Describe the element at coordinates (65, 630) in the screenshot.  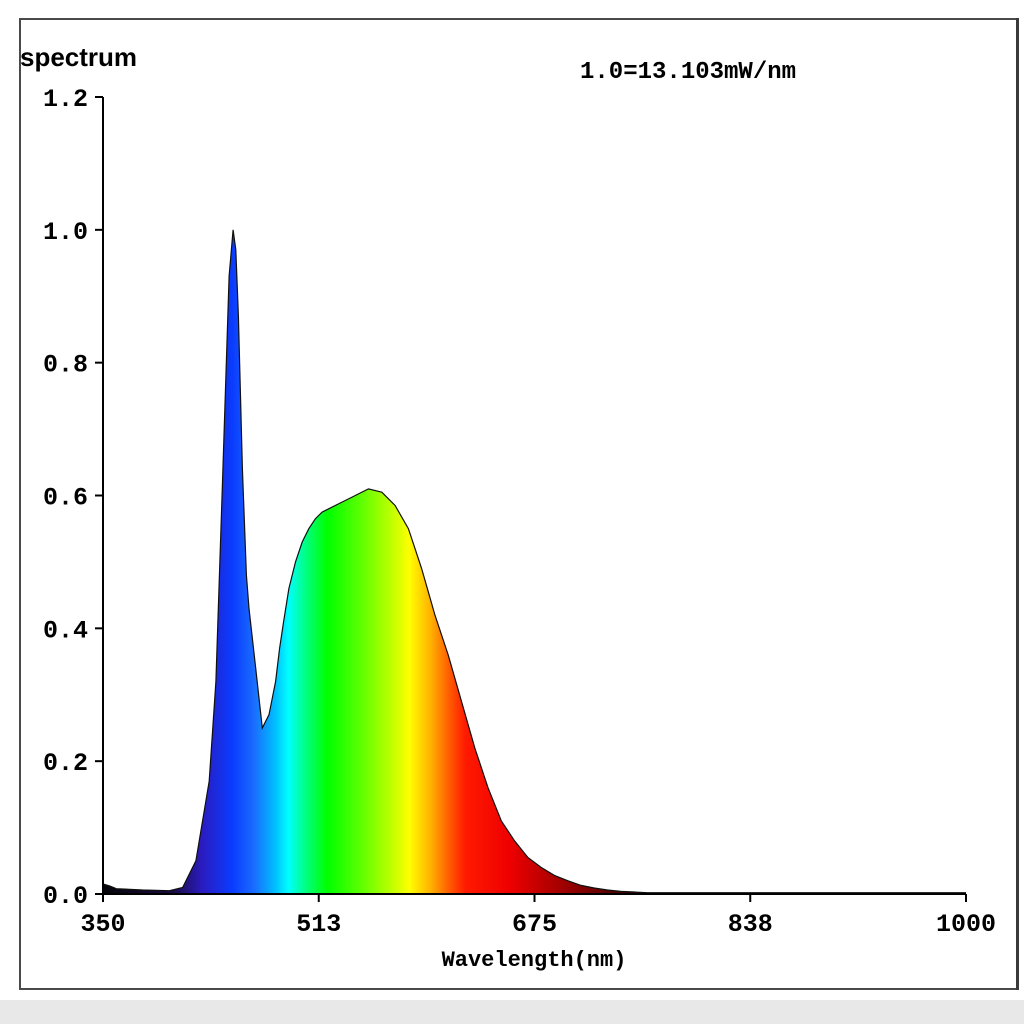
I see `y-tick-label: 0.4` at that location.